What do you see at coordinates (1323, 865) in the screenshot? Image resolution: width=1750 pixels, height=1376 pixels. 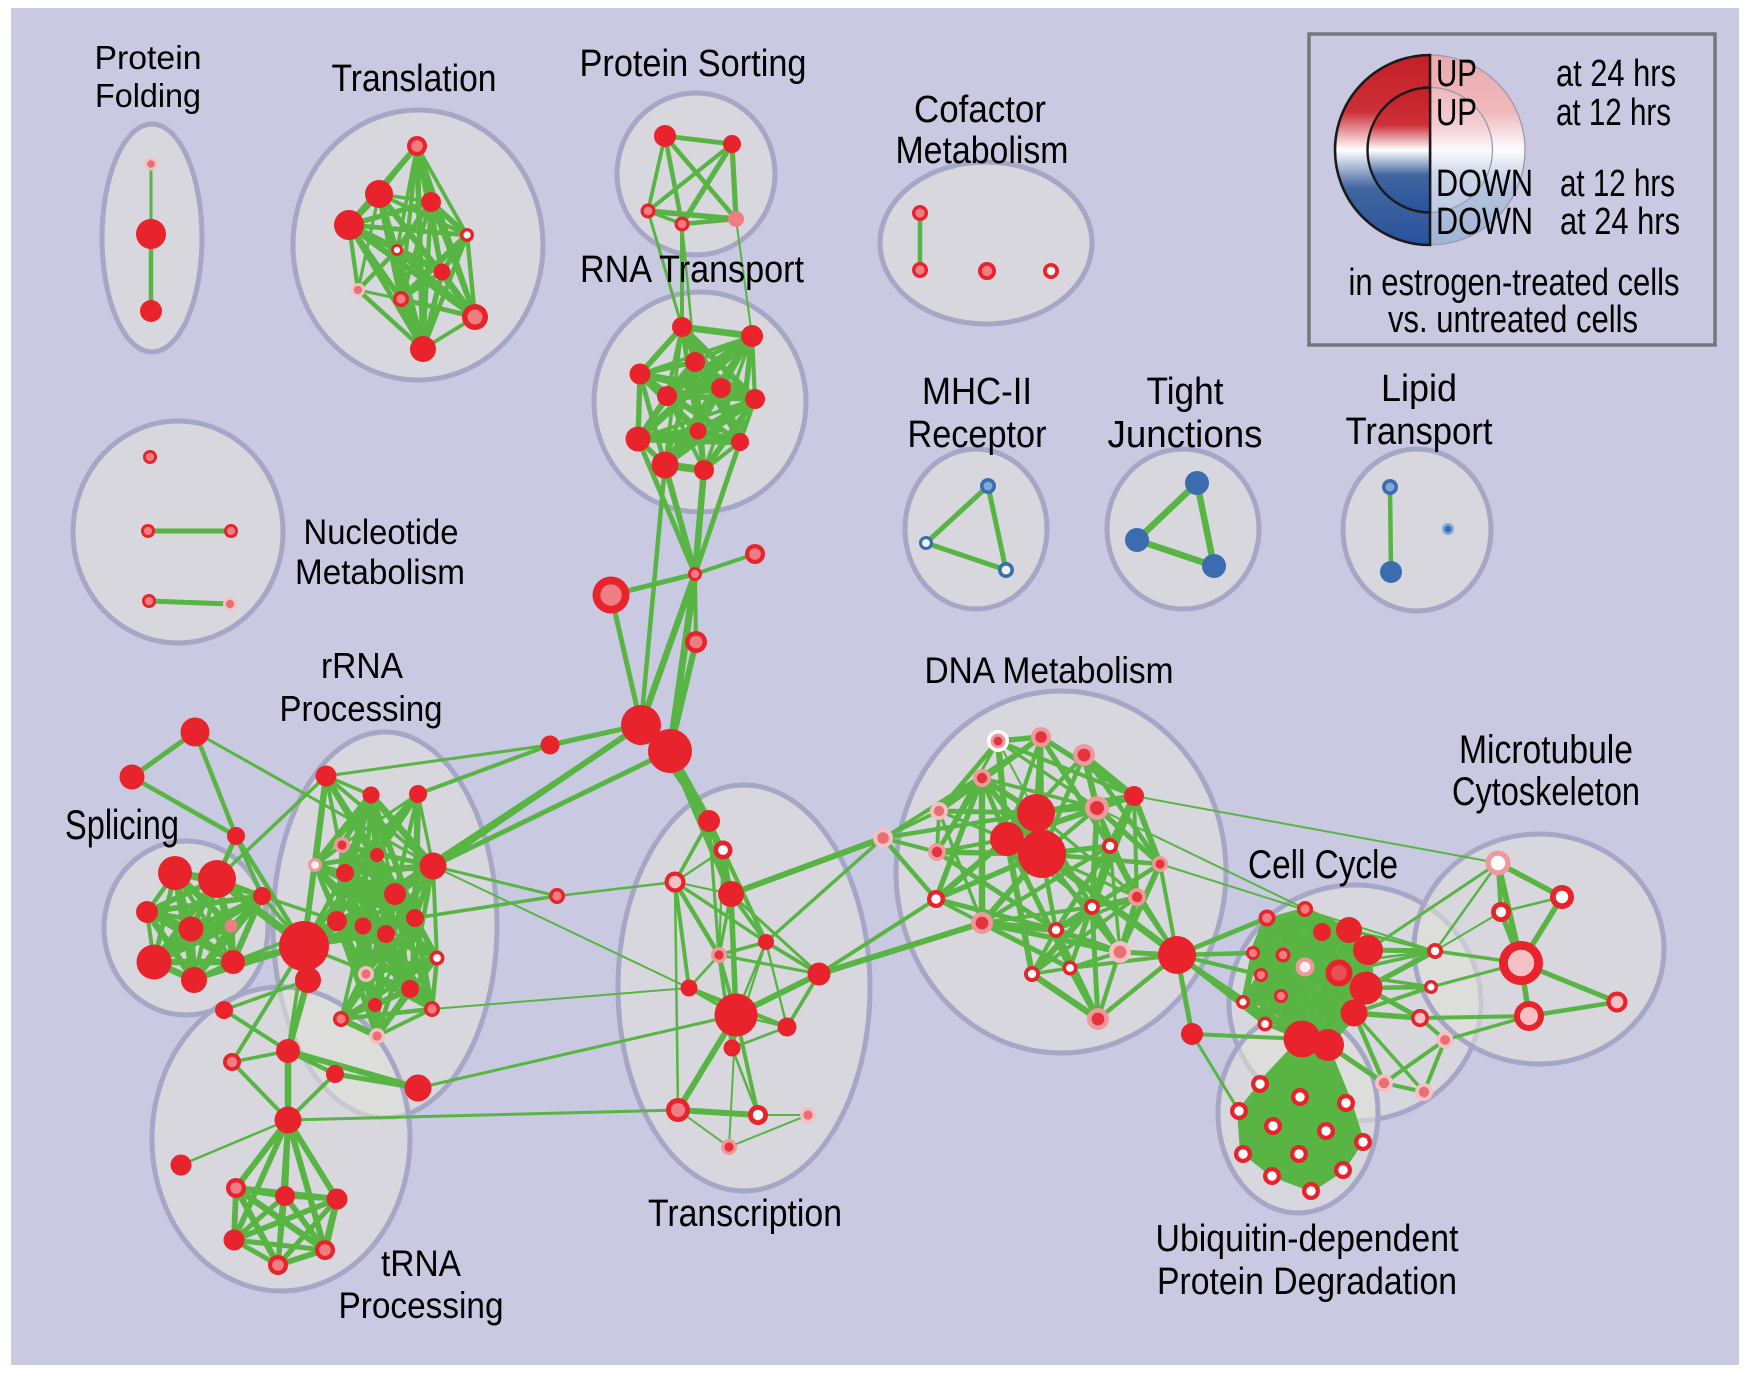 I see `svg-text: Cell Cycle` at bounding box center [1323, 865].